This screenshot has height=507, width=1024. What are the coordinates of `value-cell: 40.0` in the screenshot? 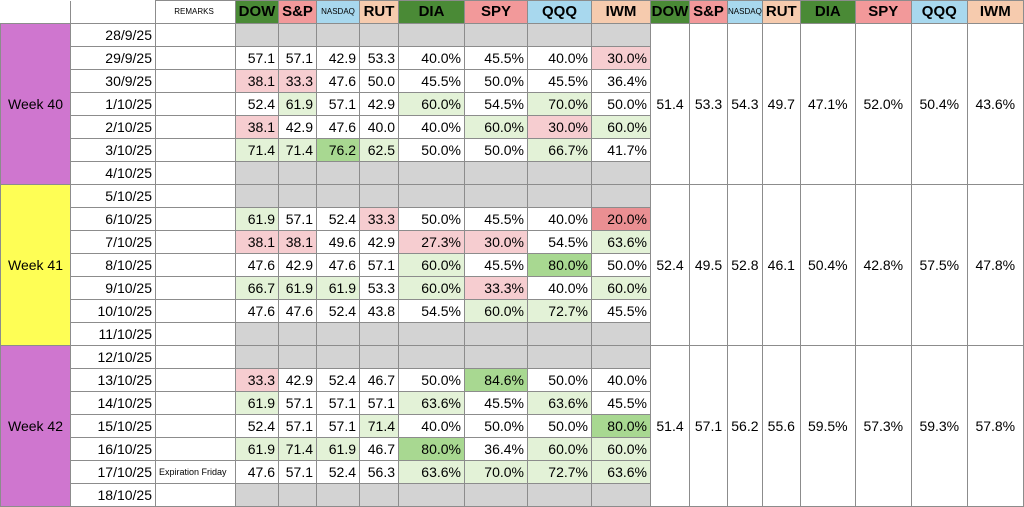 It's located at (379, 127).